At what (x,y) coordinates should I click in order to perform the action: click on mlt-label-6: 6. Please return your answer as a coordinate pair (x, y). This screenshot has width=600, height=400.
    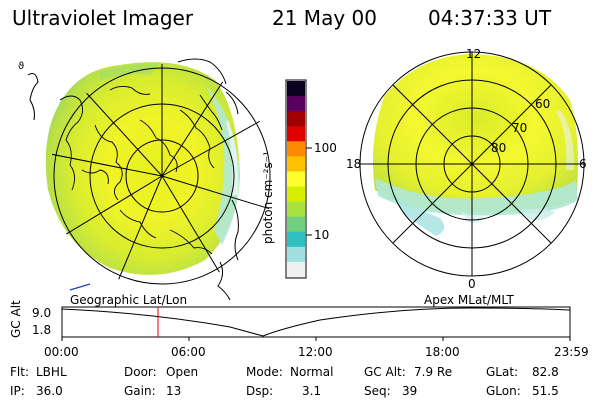
    Looking at the image, I should click on (583, 164).